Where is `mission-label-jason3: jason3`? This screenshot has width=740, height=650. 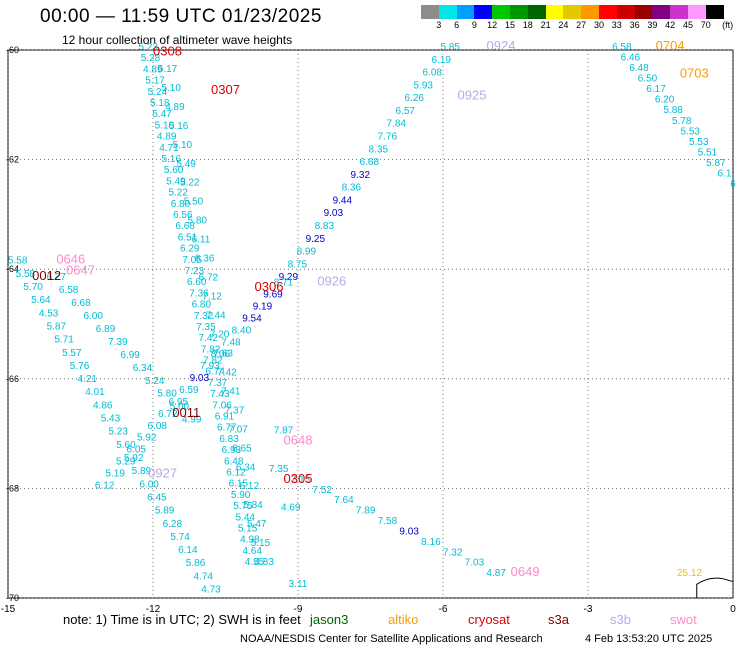
mission-label-jason3: jason3 is located at coordinates (329, 619).